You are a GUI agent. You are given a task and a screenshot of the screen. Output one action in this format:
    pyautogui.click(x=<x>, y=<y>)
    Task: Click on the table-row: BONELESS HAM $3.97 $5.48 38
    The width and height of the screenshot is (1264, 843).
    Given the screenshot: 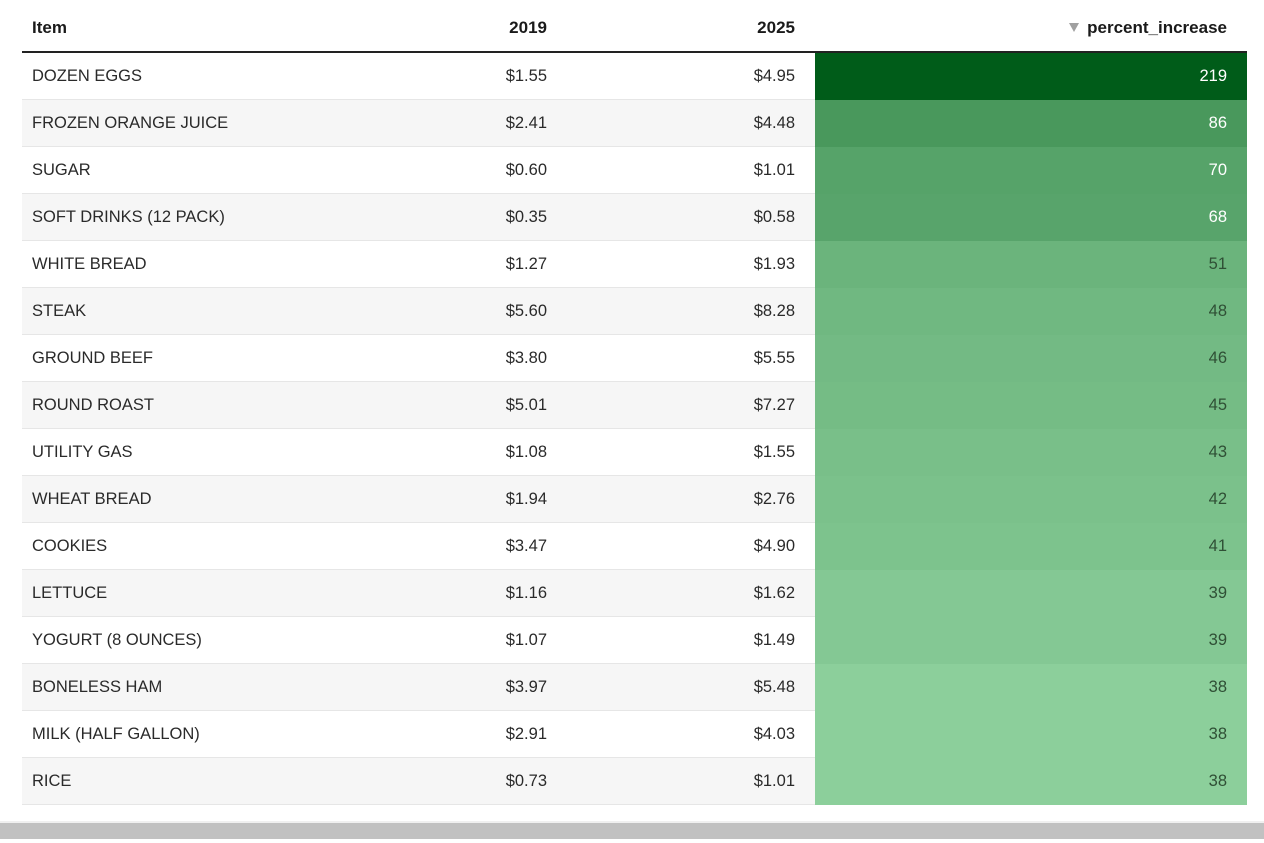 What is the action you would take?
    pyautogui.click(x=634, y=687)
    